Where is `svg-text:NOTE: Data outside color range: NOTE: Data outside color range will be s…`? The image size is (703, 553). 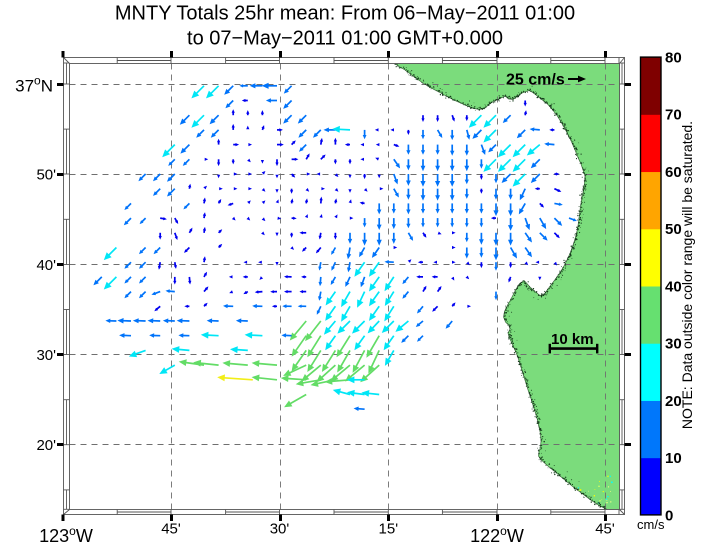 svg-text:NOTE: Data outside color range: NOTE: Data outside color range will be s… is located at coordinates (687, 275).